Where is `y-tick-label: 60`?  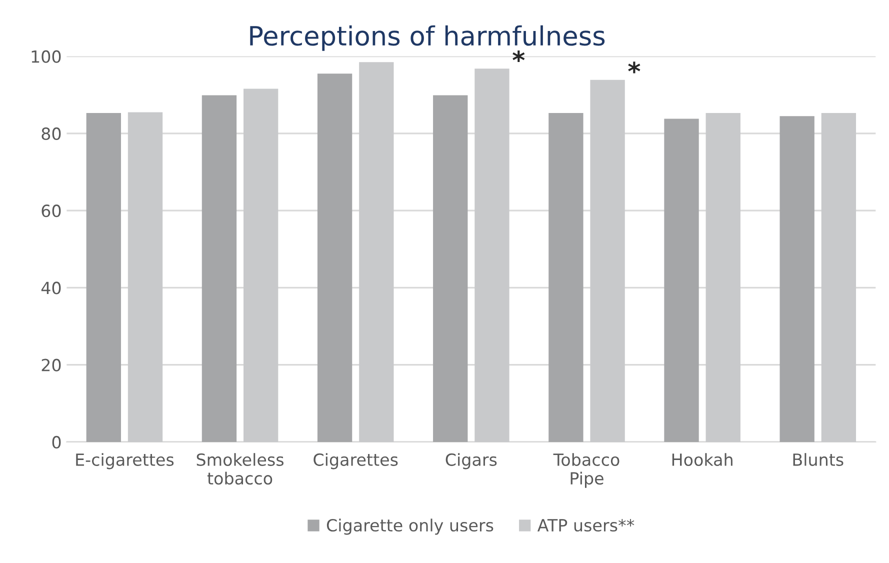
y-tick-label: 60 is located at coordinates (51, 211).